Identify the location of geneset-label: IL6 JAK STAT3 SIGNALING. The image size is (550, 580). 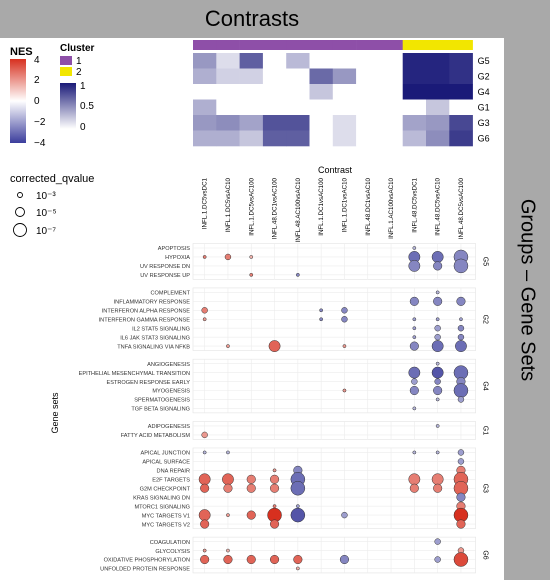
(155, 338).